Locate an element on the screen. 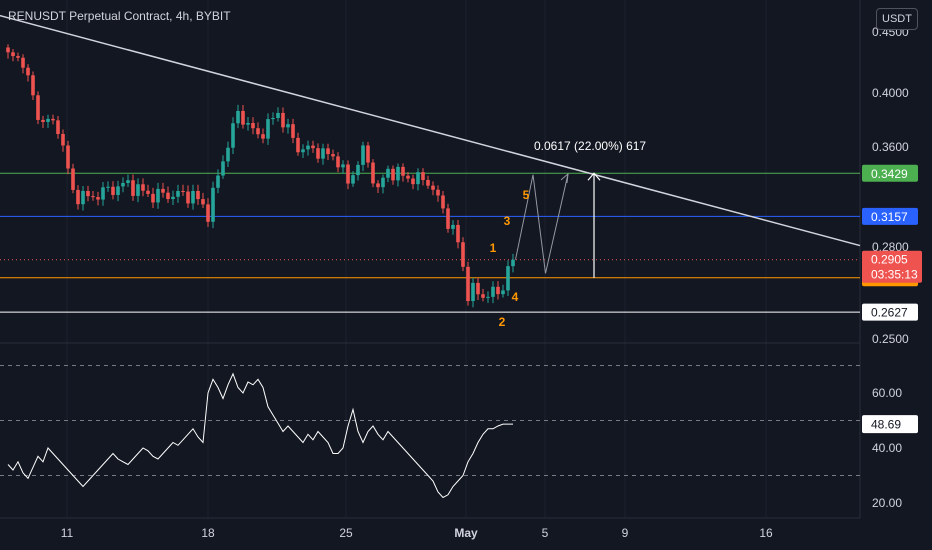 The image size is (932, 550). symbol-title: RENUSDT Perpetual Contract, 4h, BYBIT is located at coordinates (119, 16).